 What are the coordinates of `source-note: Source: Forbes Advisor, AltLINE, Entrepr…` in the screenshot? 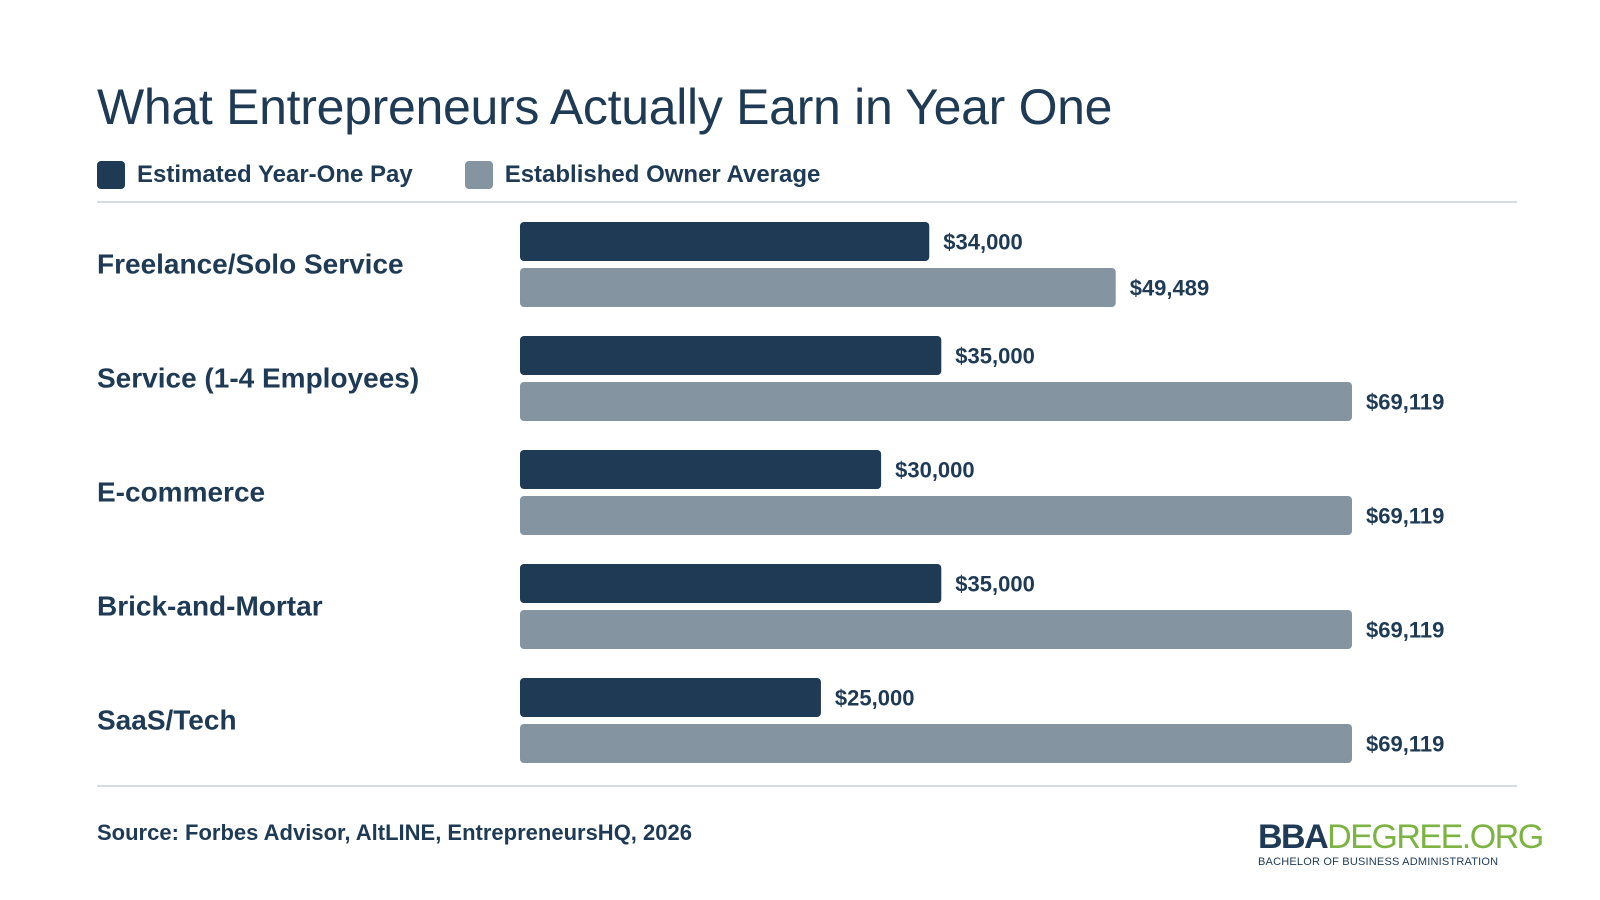 It's located at (394, 832).